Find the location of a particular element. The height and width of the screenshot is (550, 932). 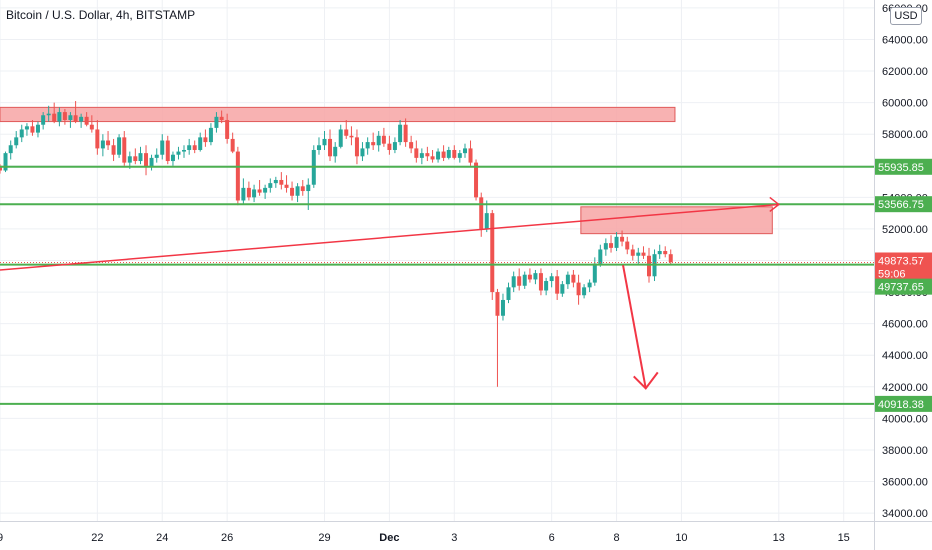

x-tick-label: 9 is located at coordinates (1, 538).